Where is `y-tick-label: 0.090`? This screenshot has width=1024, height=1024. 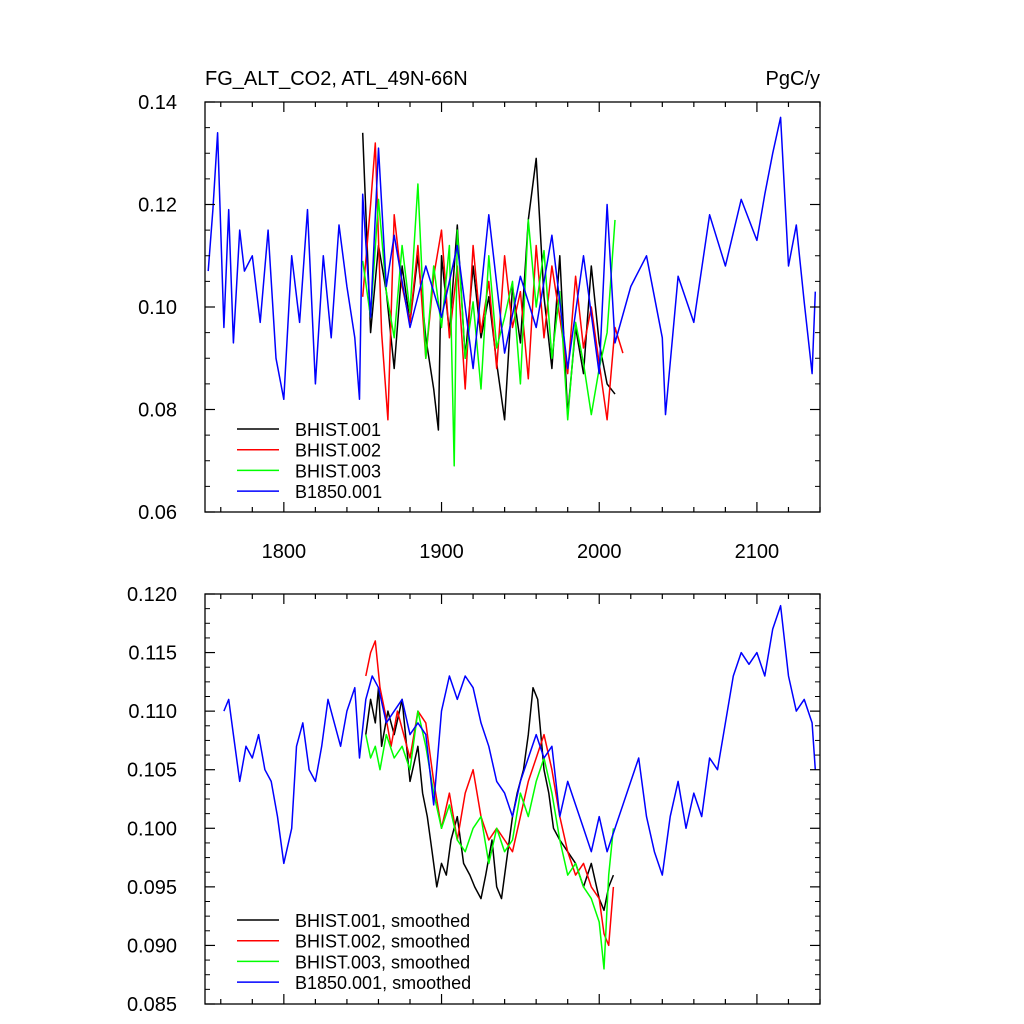
y-tick-label: 0.090 is located at coordinates (152, 946).